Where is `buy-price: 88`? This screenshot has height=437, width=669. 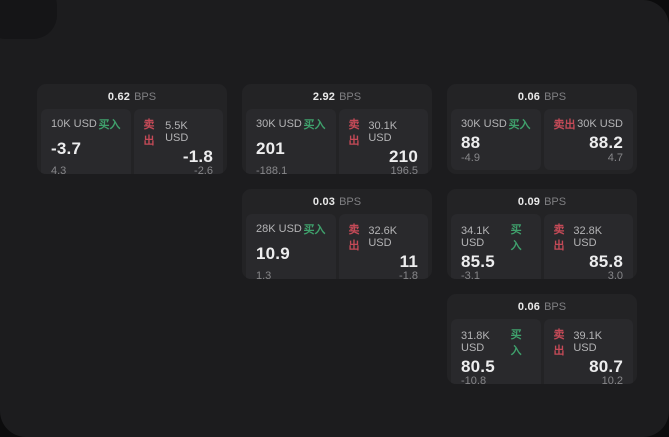
buy-price: 88 is located at coordinates (471, 142).